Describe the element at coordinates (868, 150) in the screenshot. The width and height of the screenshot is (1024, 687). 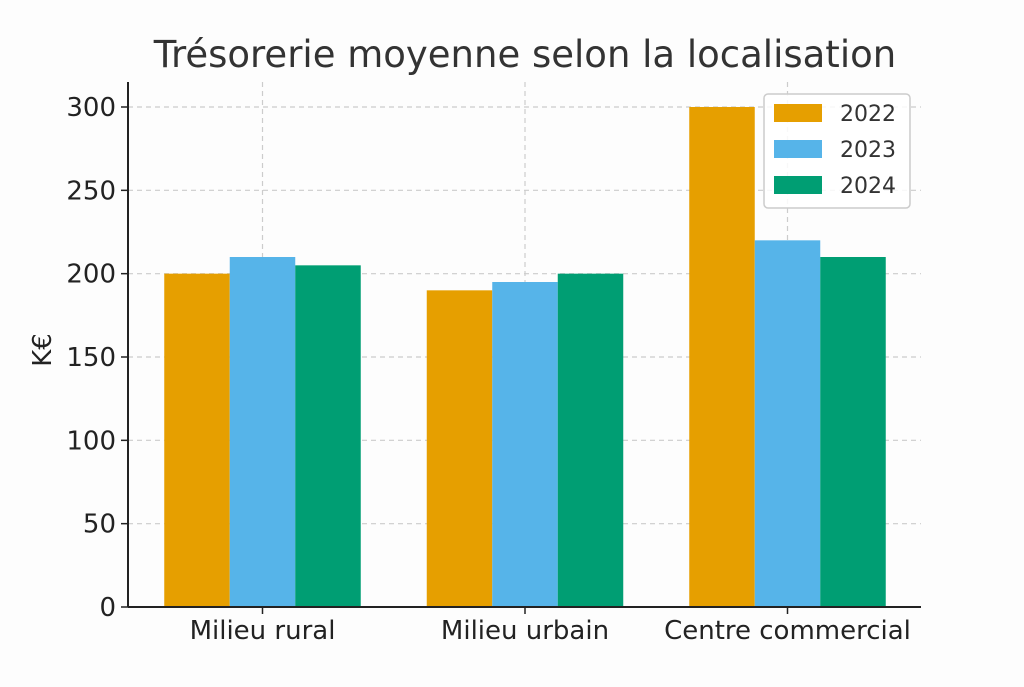
I see `legend-label: 2023` at that location.